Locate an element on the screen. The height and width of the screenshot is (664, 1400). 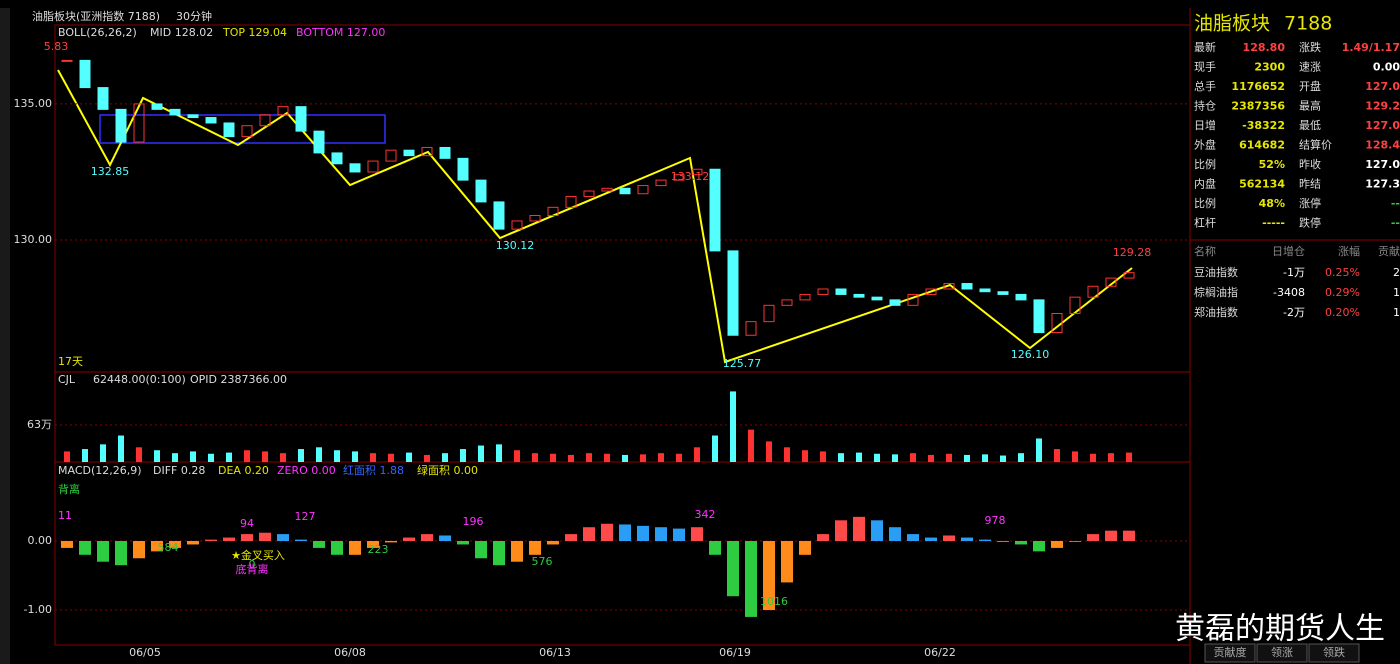
macd-annotation: 584 is located at coordinates (168, 547).